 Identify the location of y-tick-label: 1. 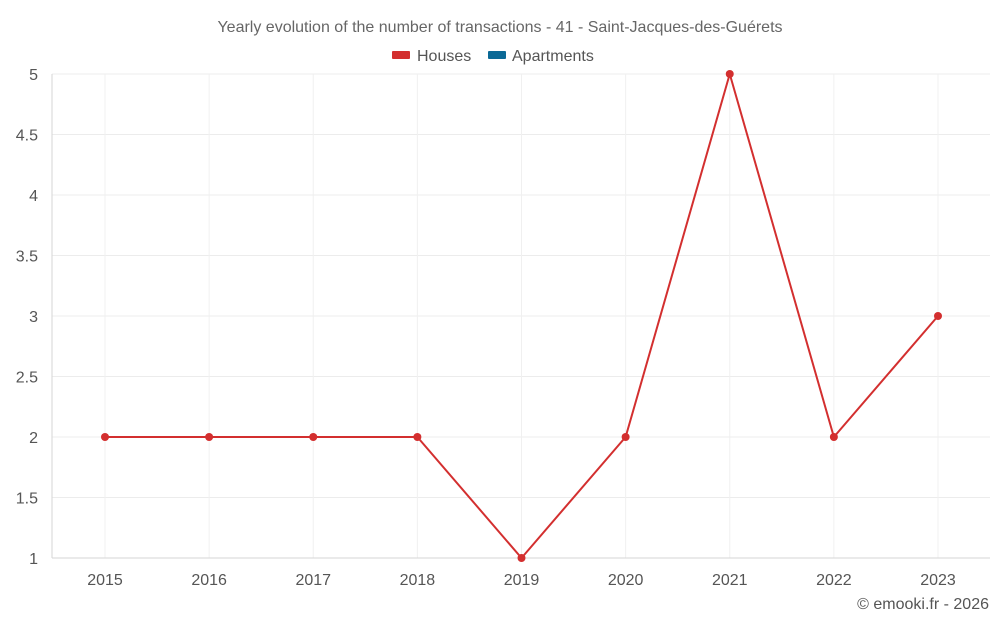
(33, 559).